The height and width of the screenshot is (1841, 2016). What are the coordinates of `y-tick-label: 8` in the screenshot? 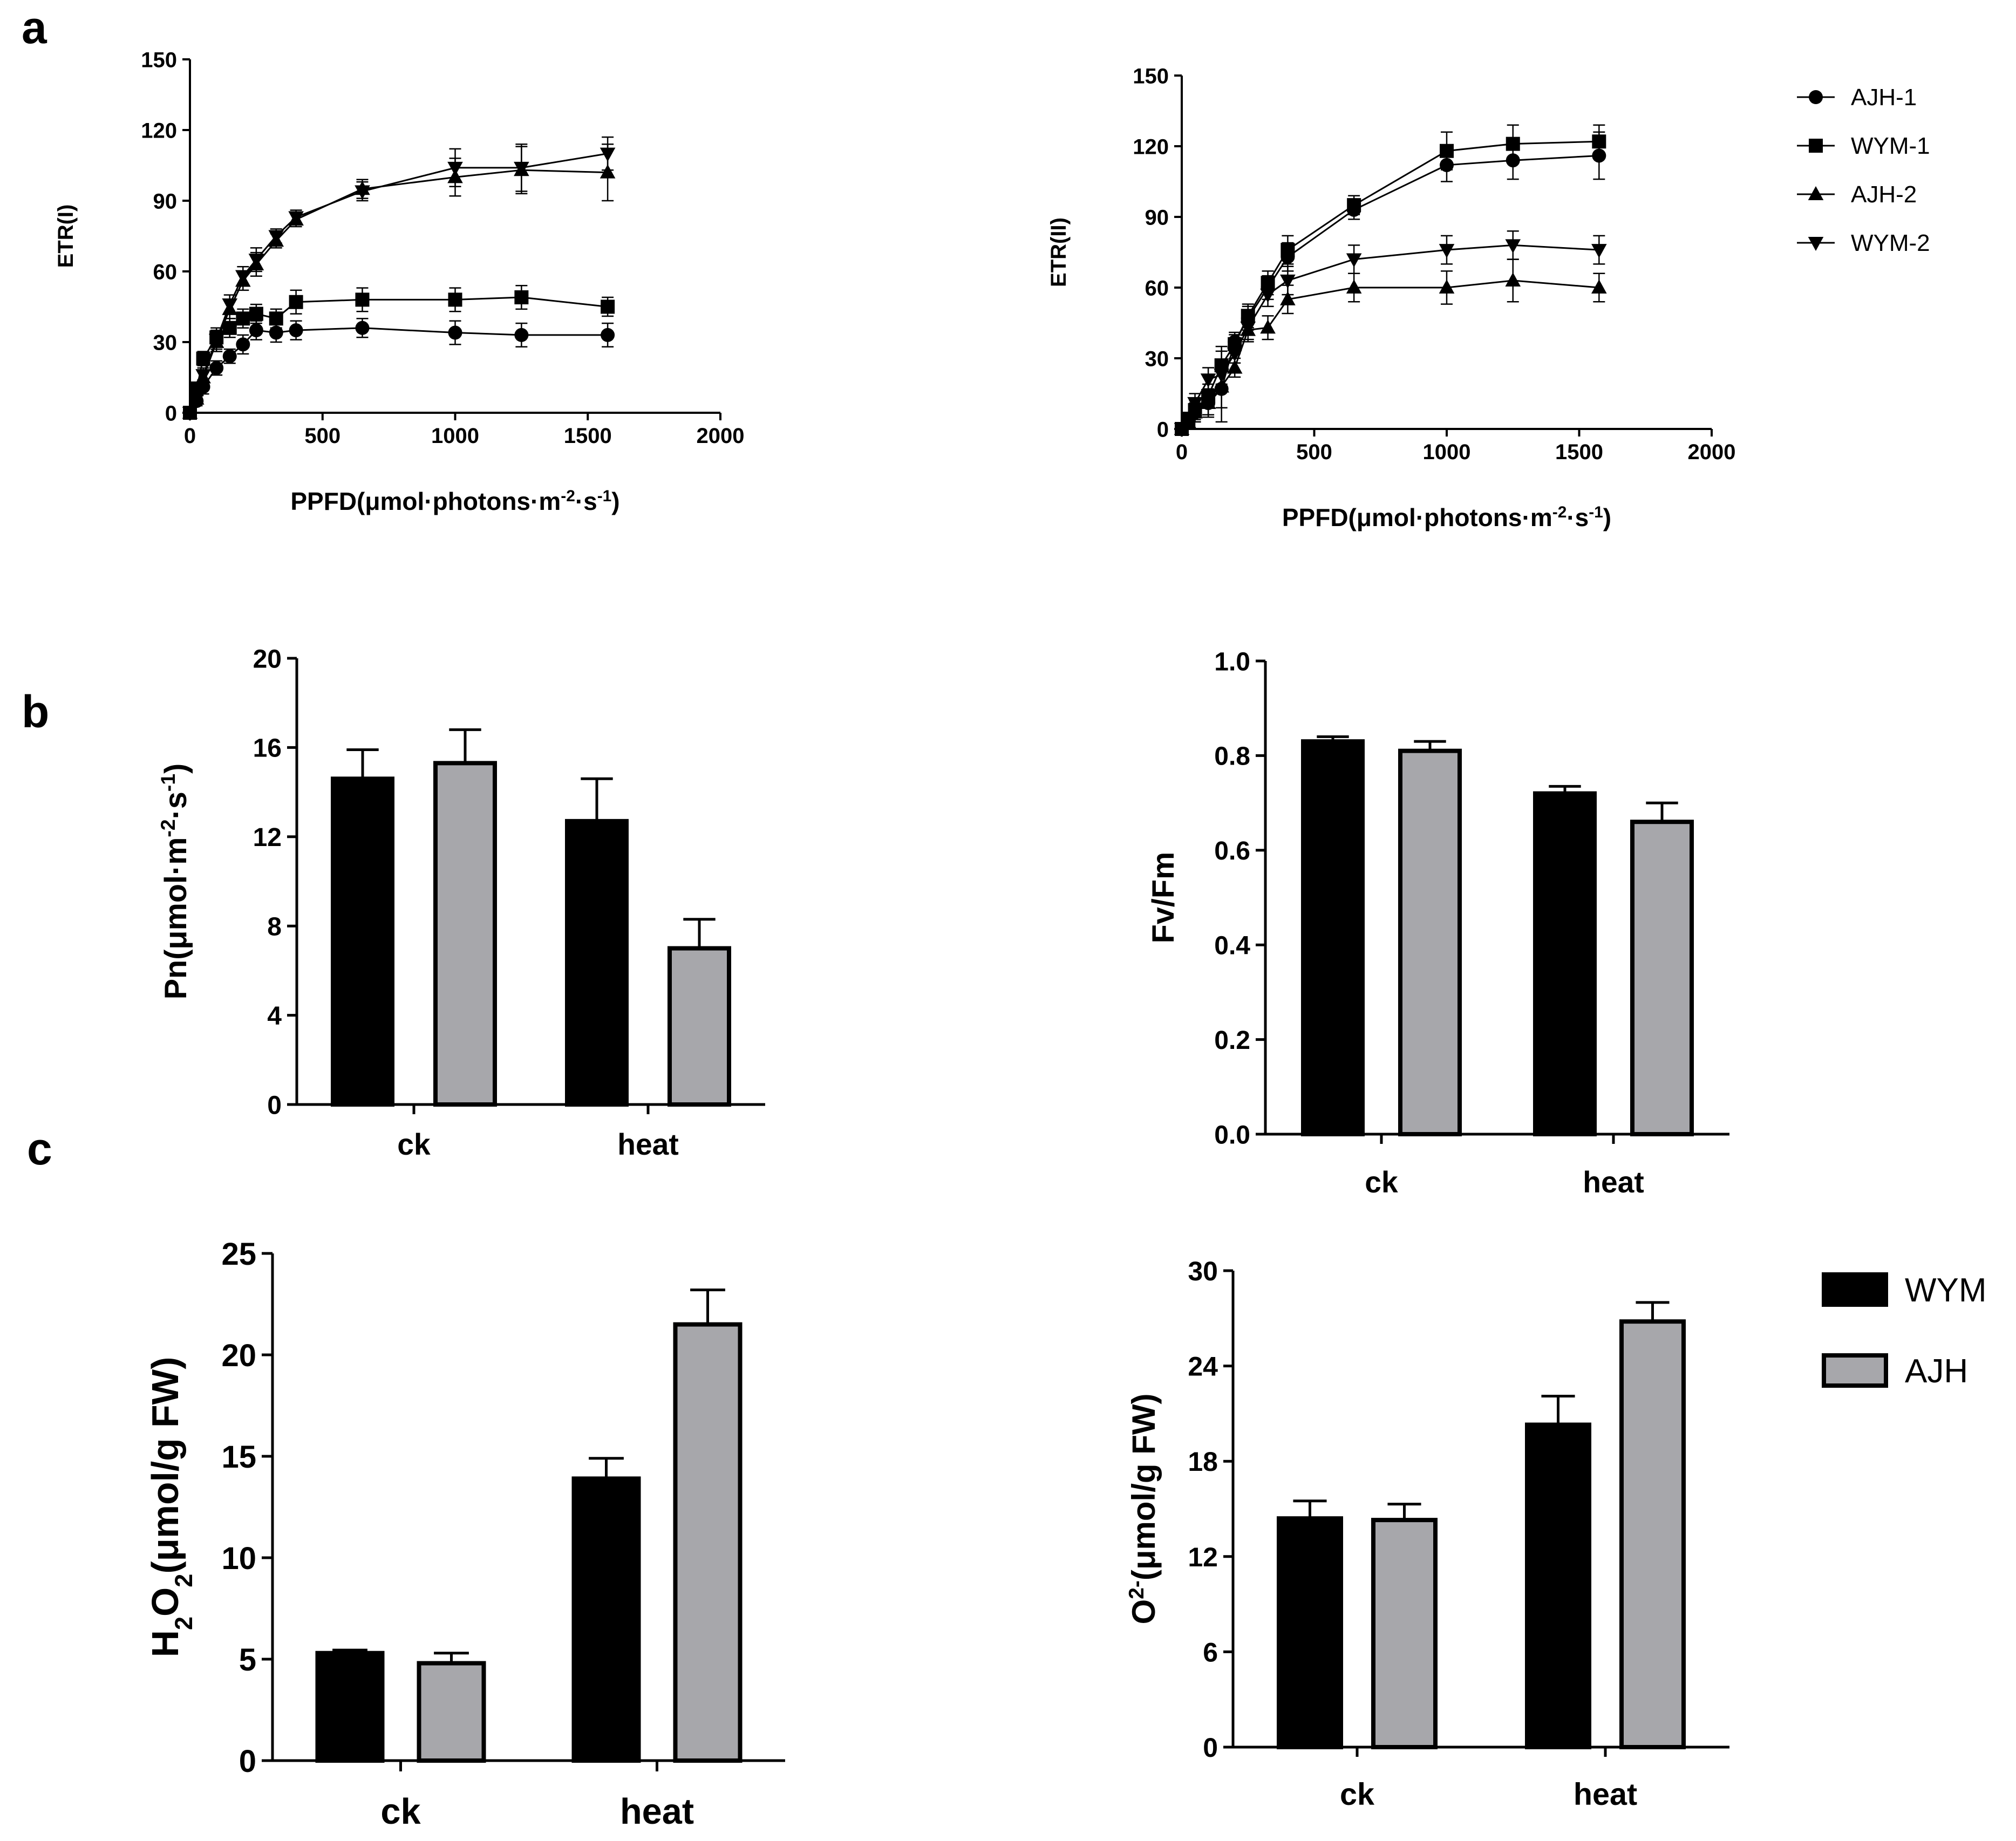 It's located at (274, 926).